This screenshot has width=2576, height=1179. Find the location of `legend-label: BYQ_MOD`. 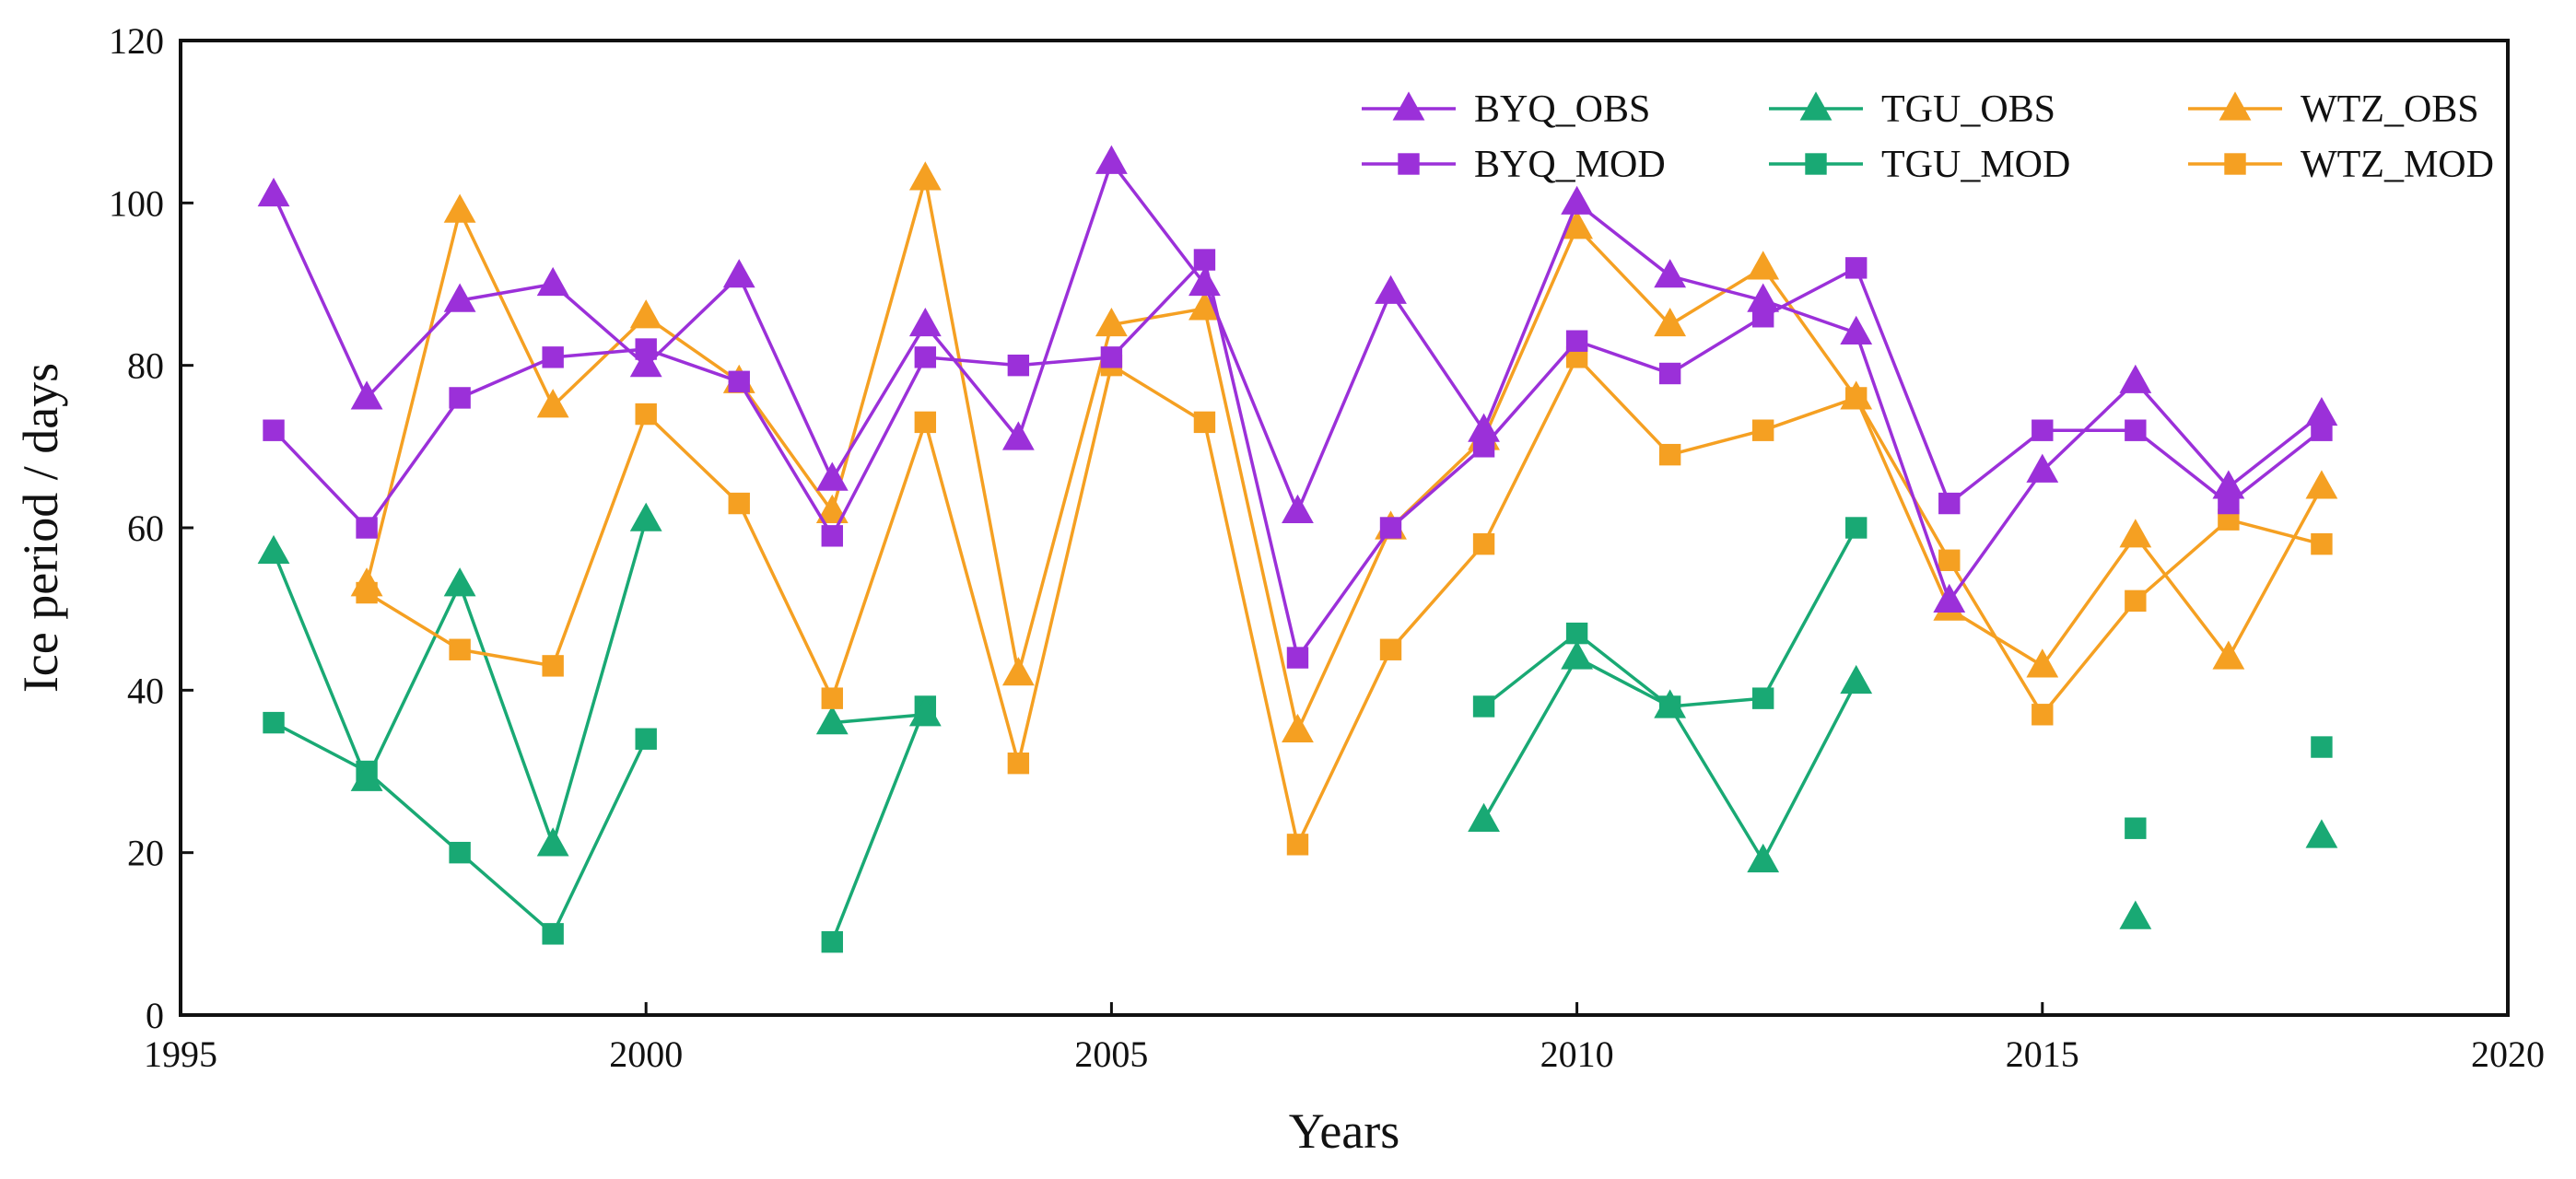

legend-label: BYQ_MOD is located at coordinates (1570, 165).